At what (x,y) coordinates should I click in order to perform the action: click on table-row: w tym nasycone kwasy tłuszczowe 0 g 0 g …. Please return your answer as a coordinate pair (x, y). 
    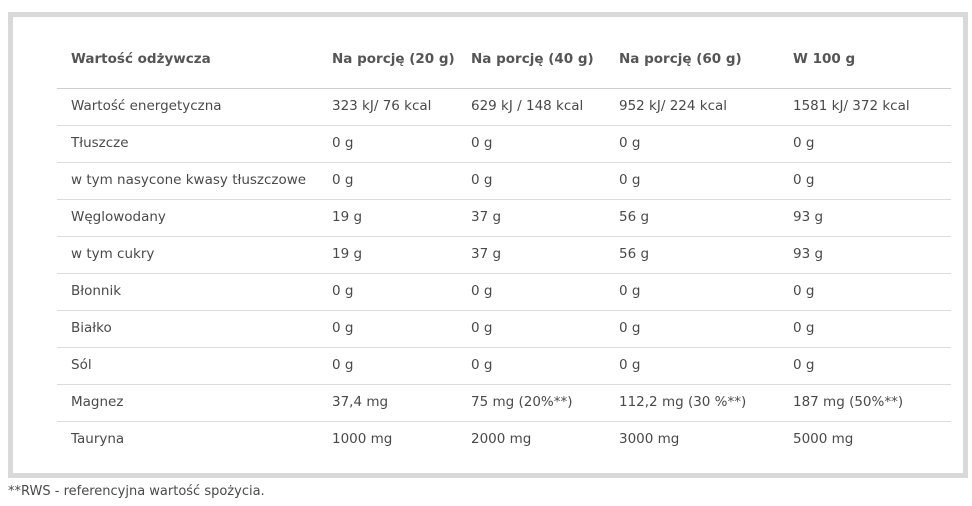
    Looking at the image, I should click on (504, 181).